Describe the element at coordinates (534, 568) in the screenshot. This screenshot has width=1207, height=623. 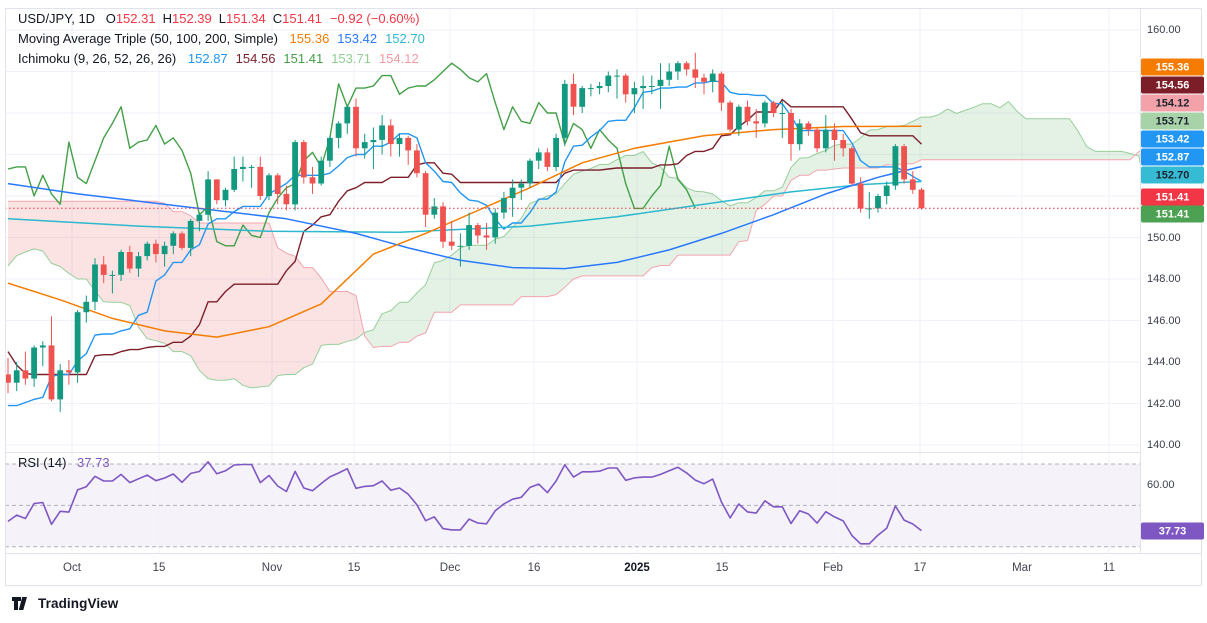
I see `time-axis-label: 16` at that location.